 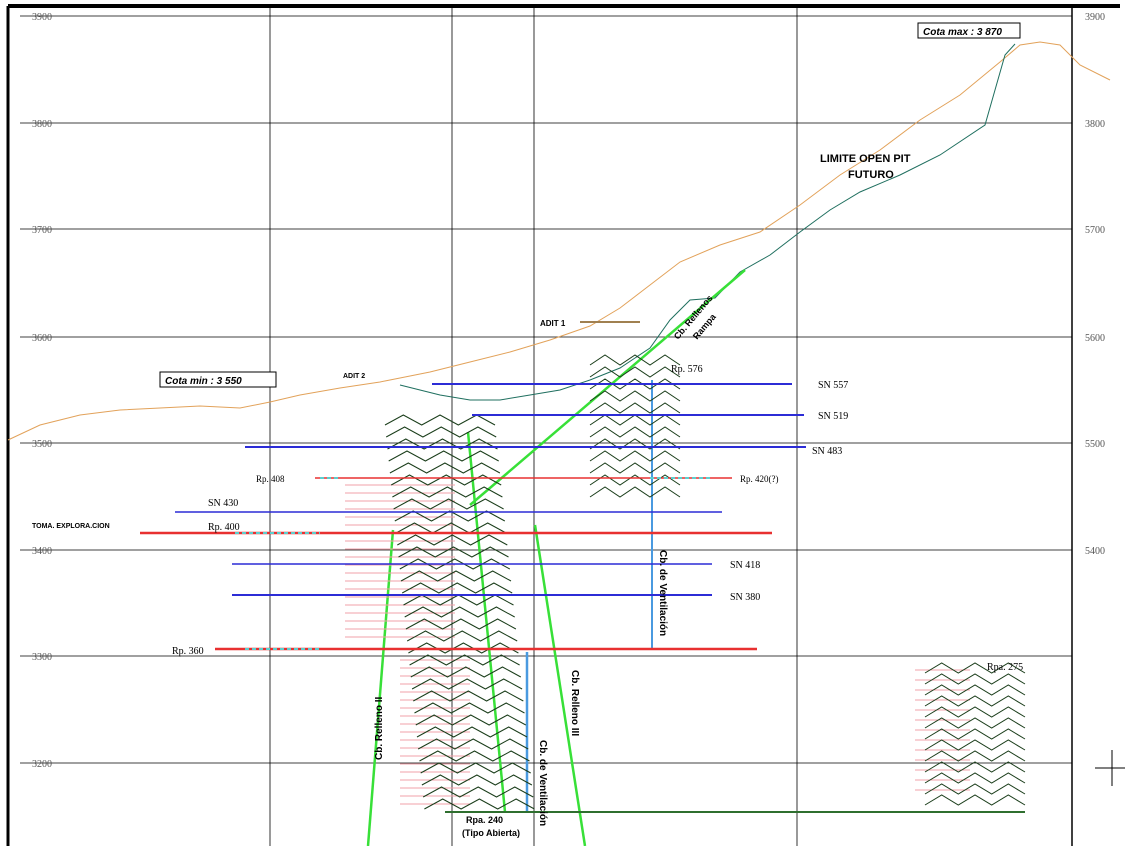 What do you see at coordinates (42, 124) in the screenshot?
I see `left-tick-label: 3800` at bounding box center [42, 124].